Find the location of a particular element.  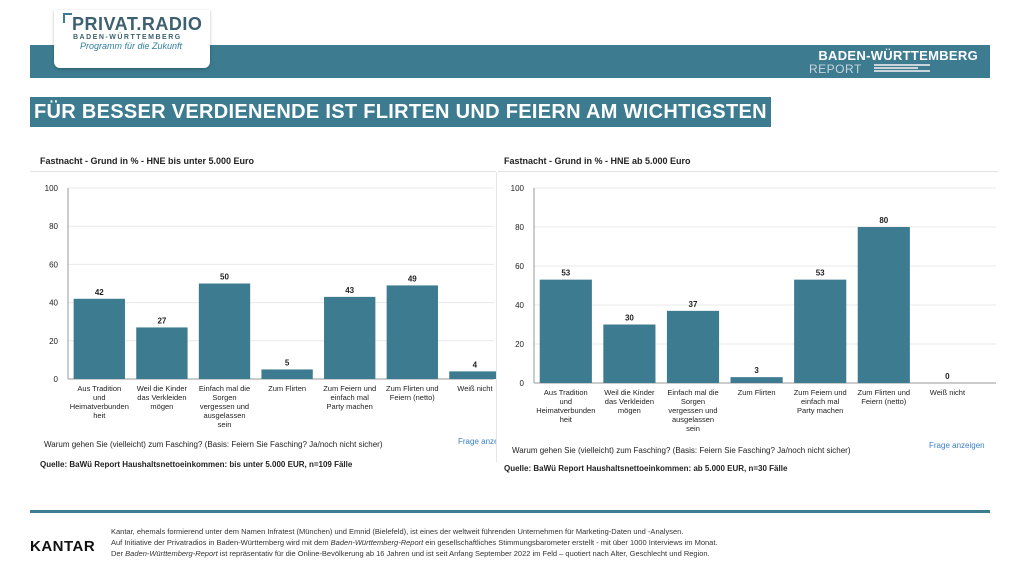

brand-line2: REPORT is located at coordinates (835, 69).